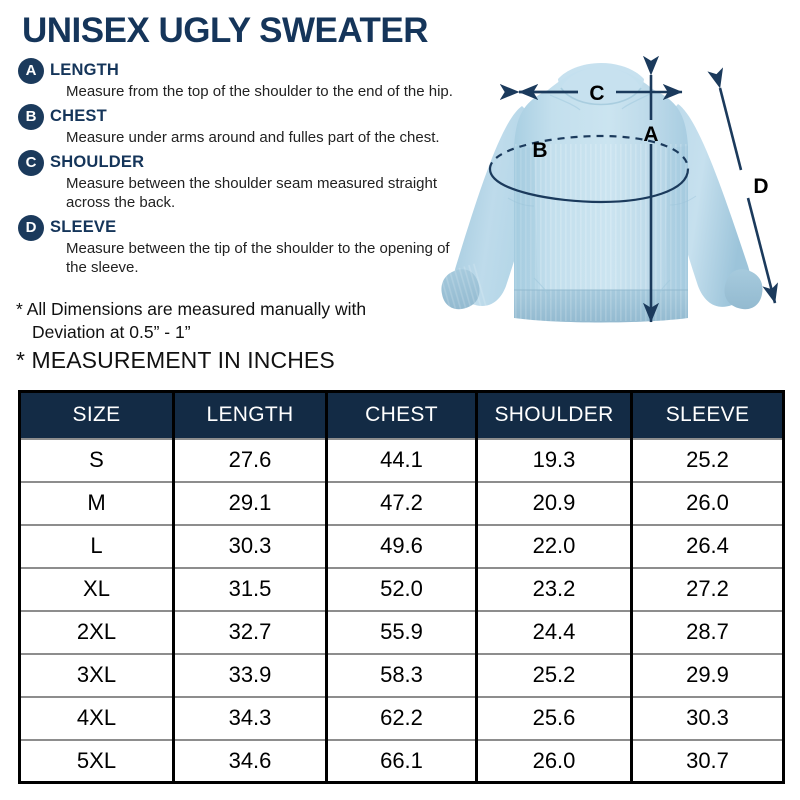  I want to click on cell-sleeve: 28.7, so click(707, 631).